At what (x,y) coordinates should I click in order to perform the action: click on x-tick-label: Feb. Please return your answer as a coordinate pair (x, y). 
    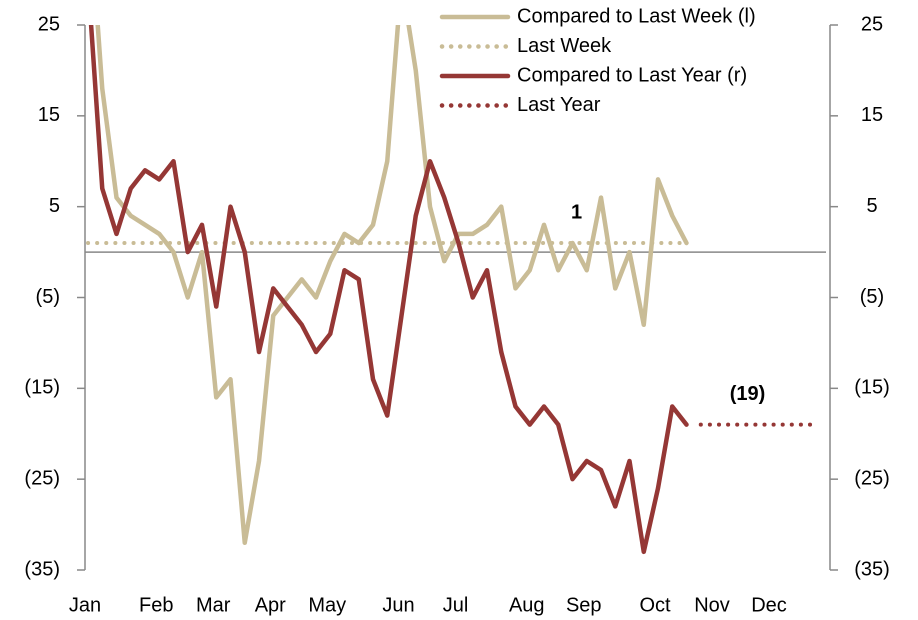
    Looking at the image, I should click on (156, 605).